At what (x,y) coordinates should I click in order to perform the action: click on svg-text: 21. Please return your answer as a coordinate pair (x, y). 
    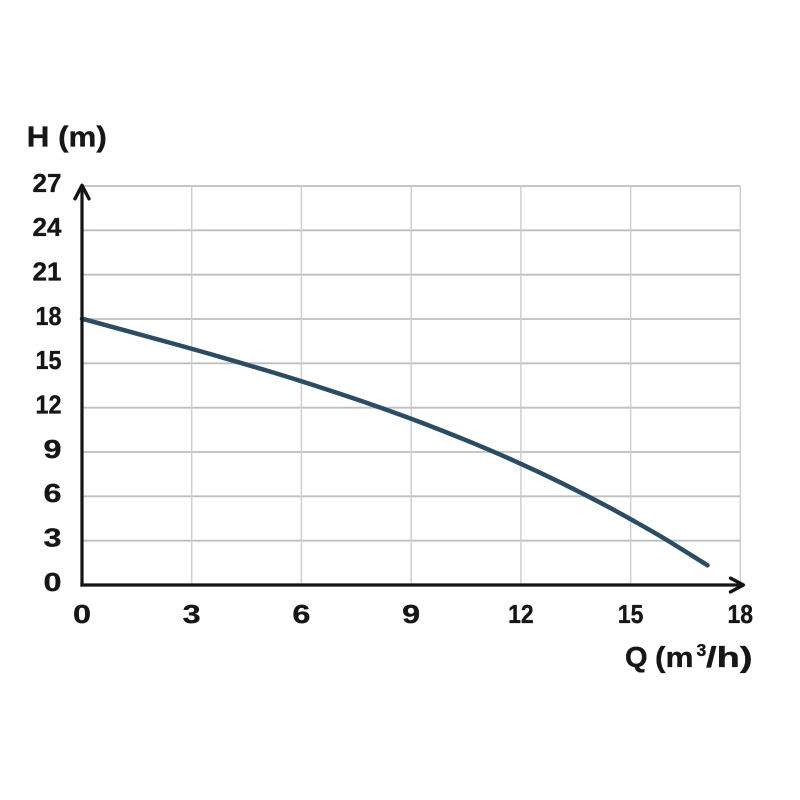
    Looking at the image, I should click on (47, 272).